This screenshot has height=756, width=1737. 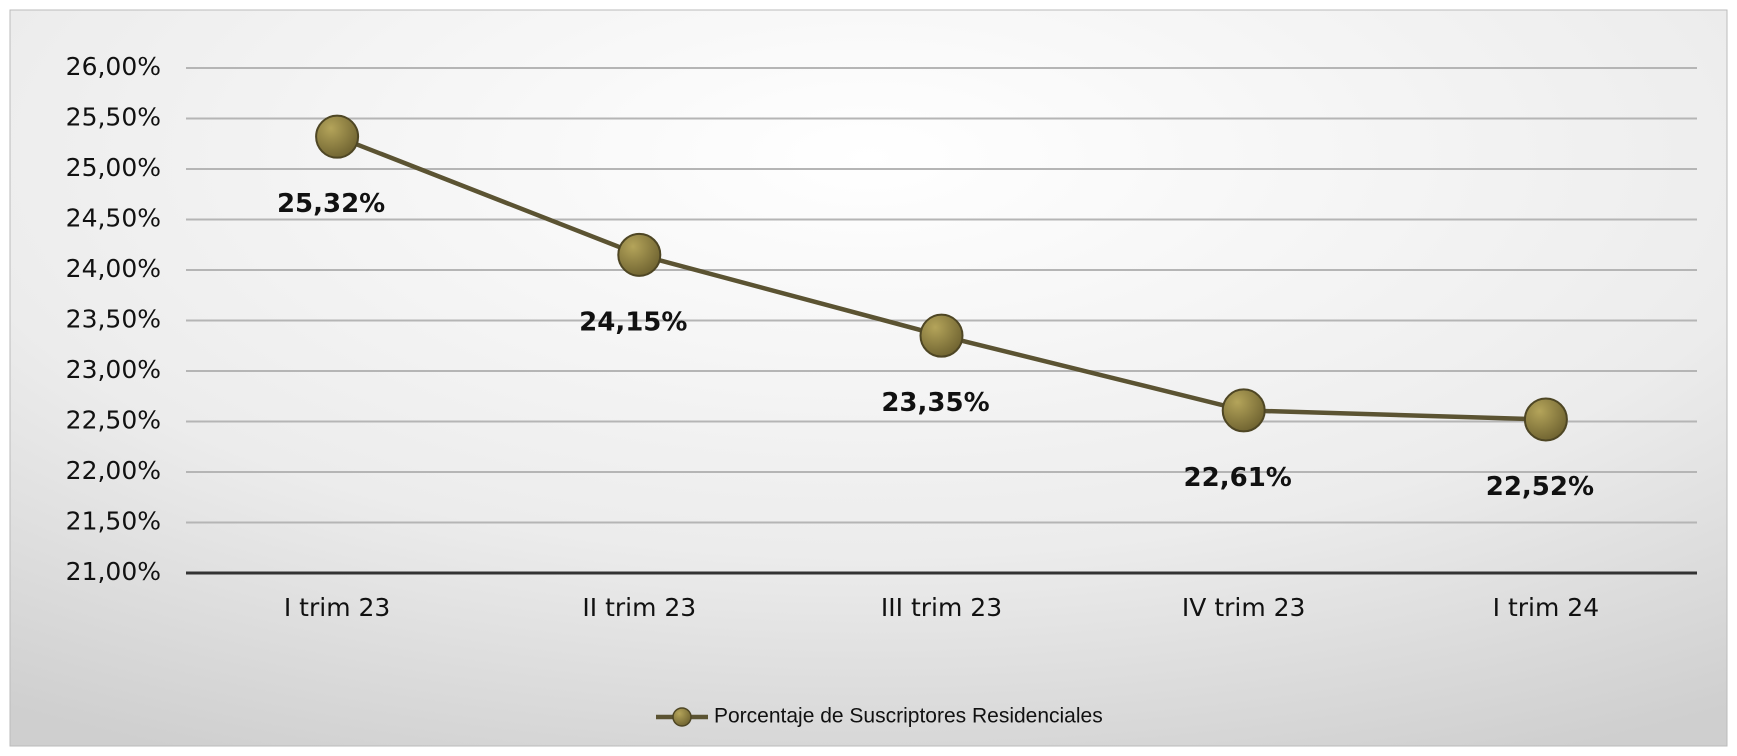 I want to click on data-label: 24,15%, so click(x=633, y=322).